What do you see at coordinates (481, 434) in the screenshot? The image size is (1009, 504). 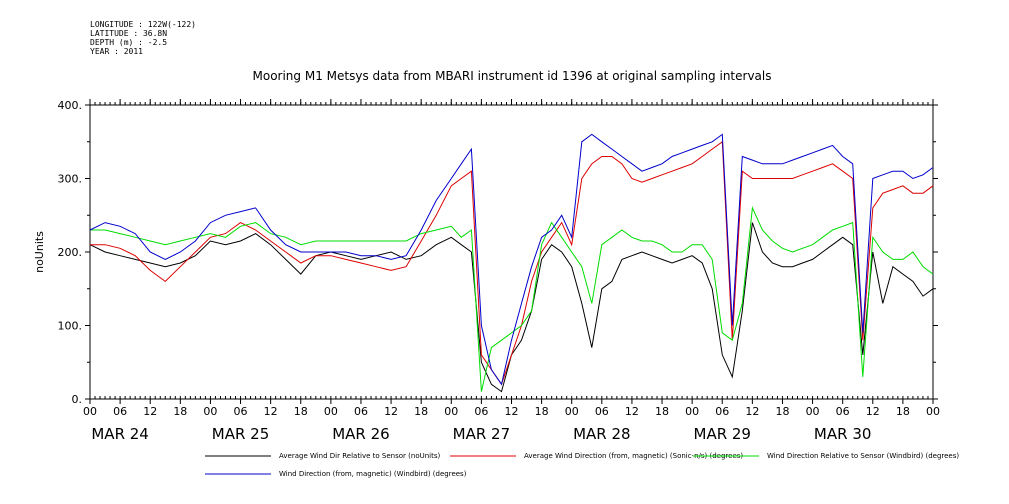 I see `x-day-label: MAR 27` at bounding box center [481, 434].